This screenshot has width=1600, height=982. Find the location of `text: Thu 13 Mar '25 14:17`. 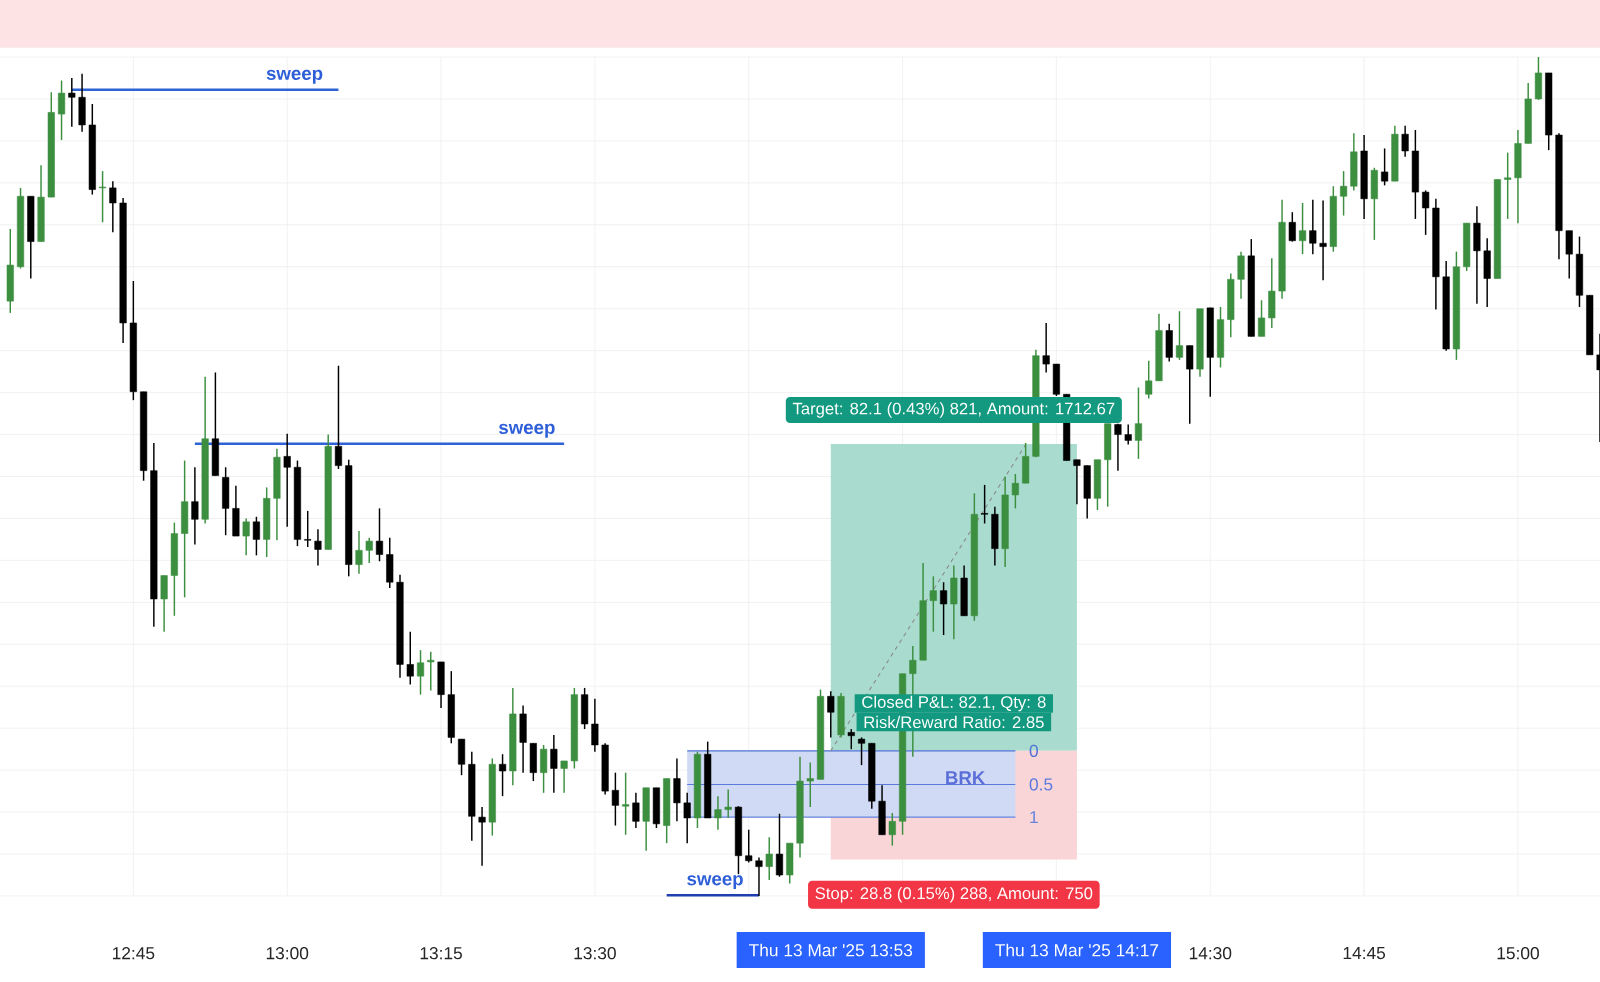

text: Thu 13 Mar '25 14:17 is located at coordinates (1077, 950).